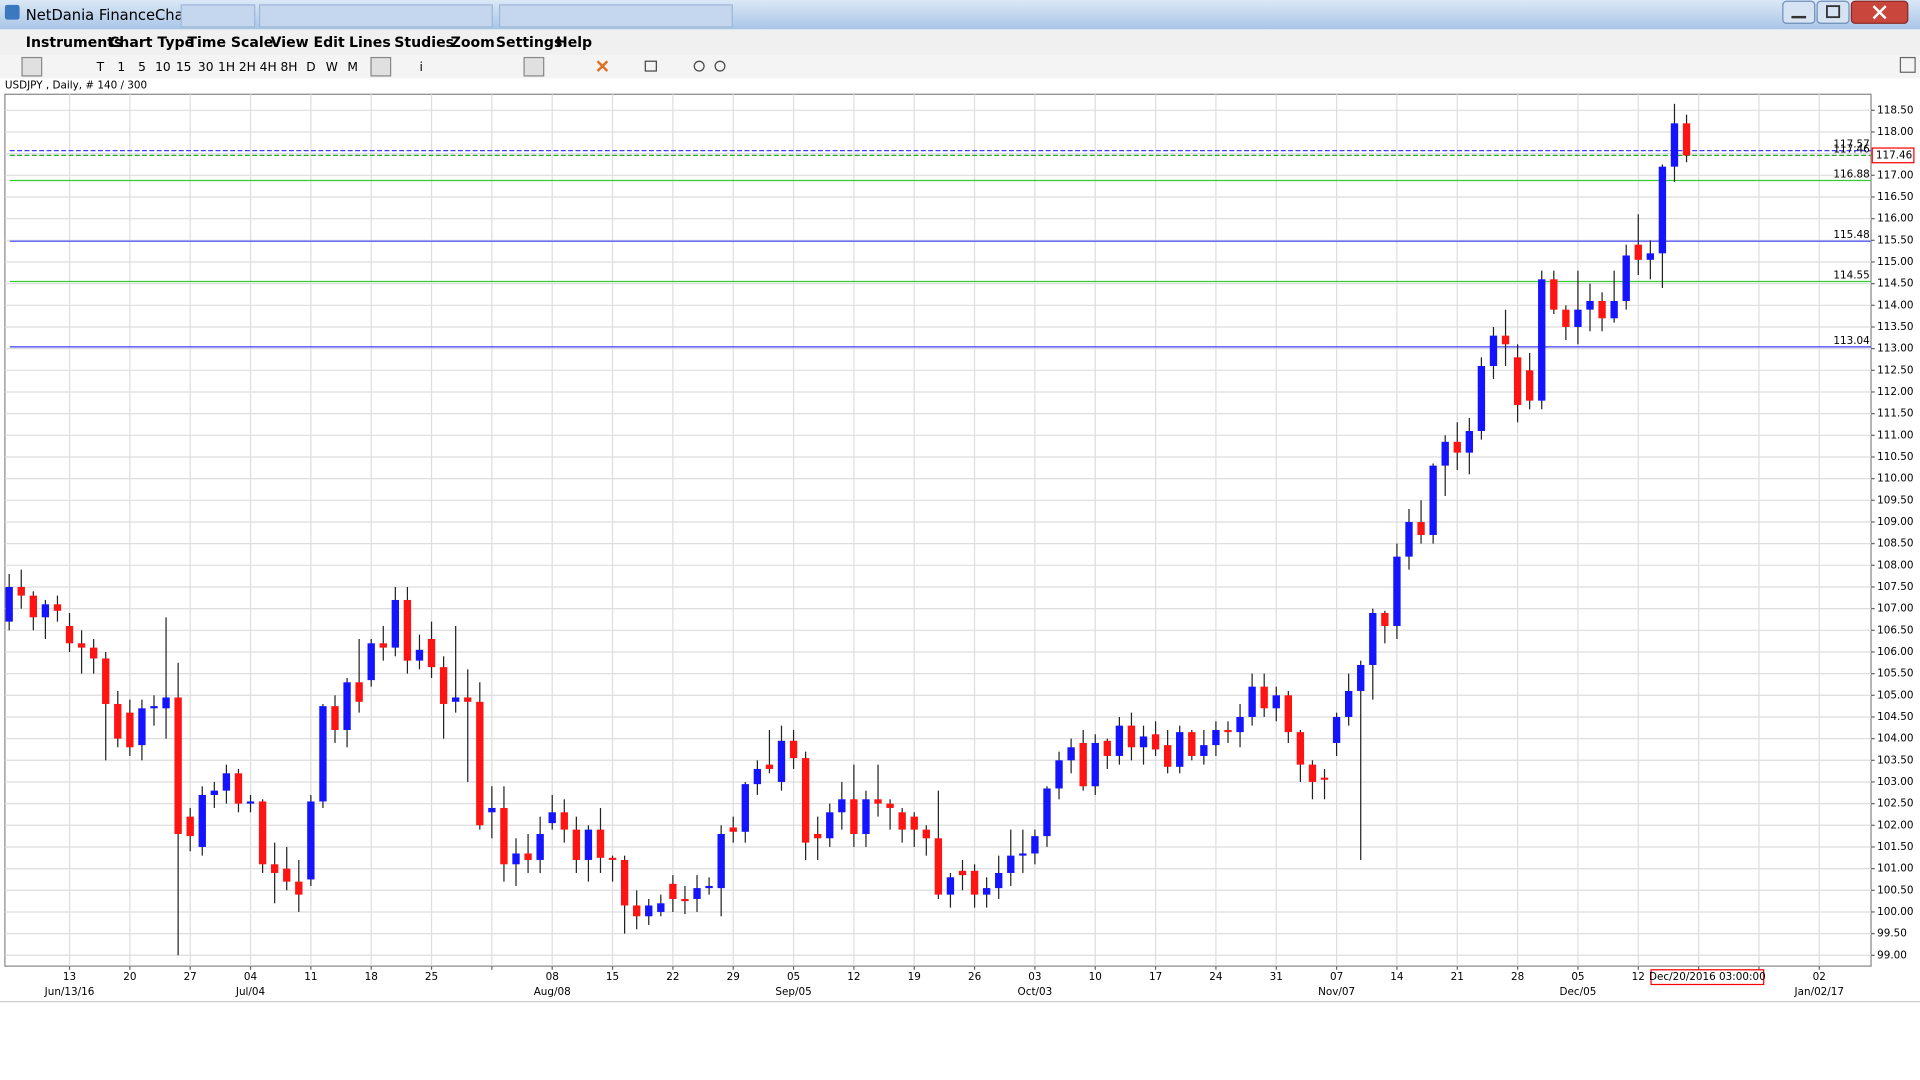  I want to click on x-tick-sublabel: Jun/13/16, so click(69, 992).